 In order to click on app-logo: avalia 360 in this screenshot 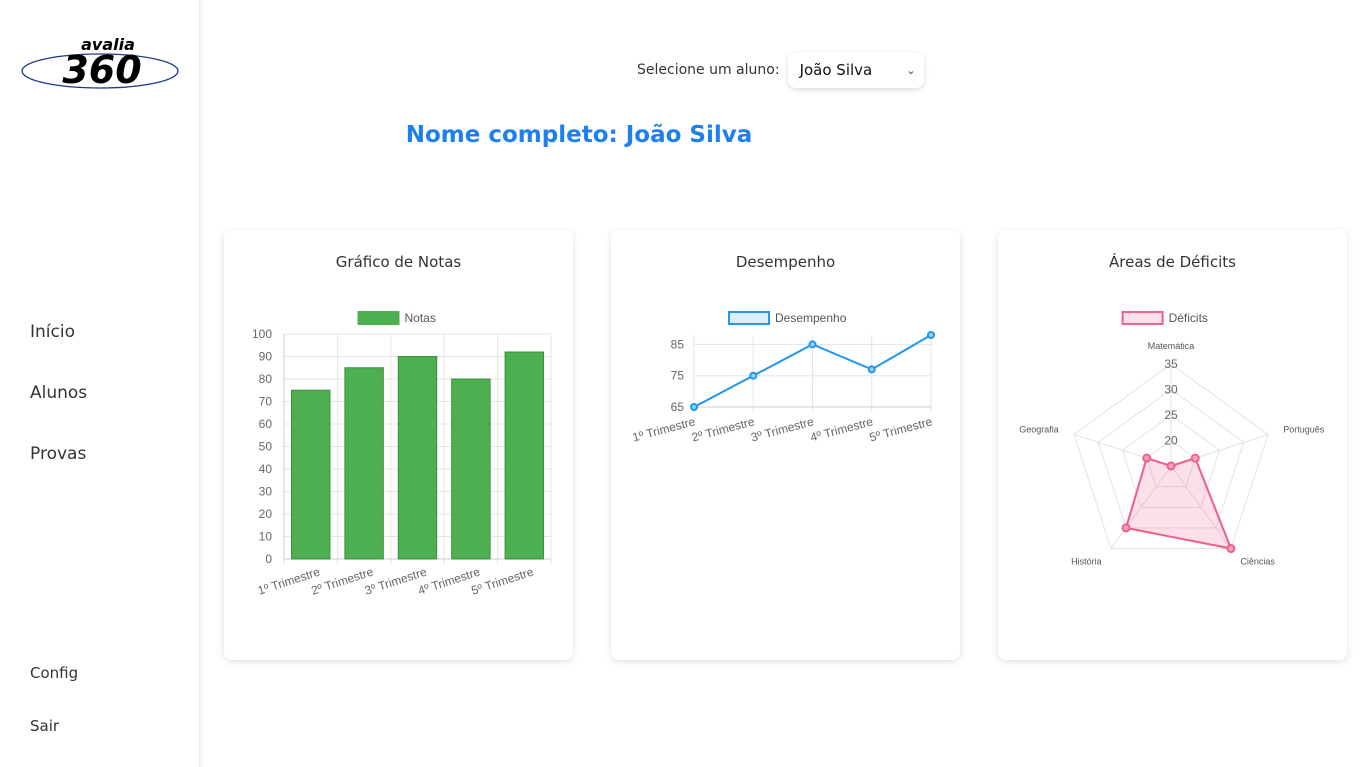, I will do `click(100, 63)`.